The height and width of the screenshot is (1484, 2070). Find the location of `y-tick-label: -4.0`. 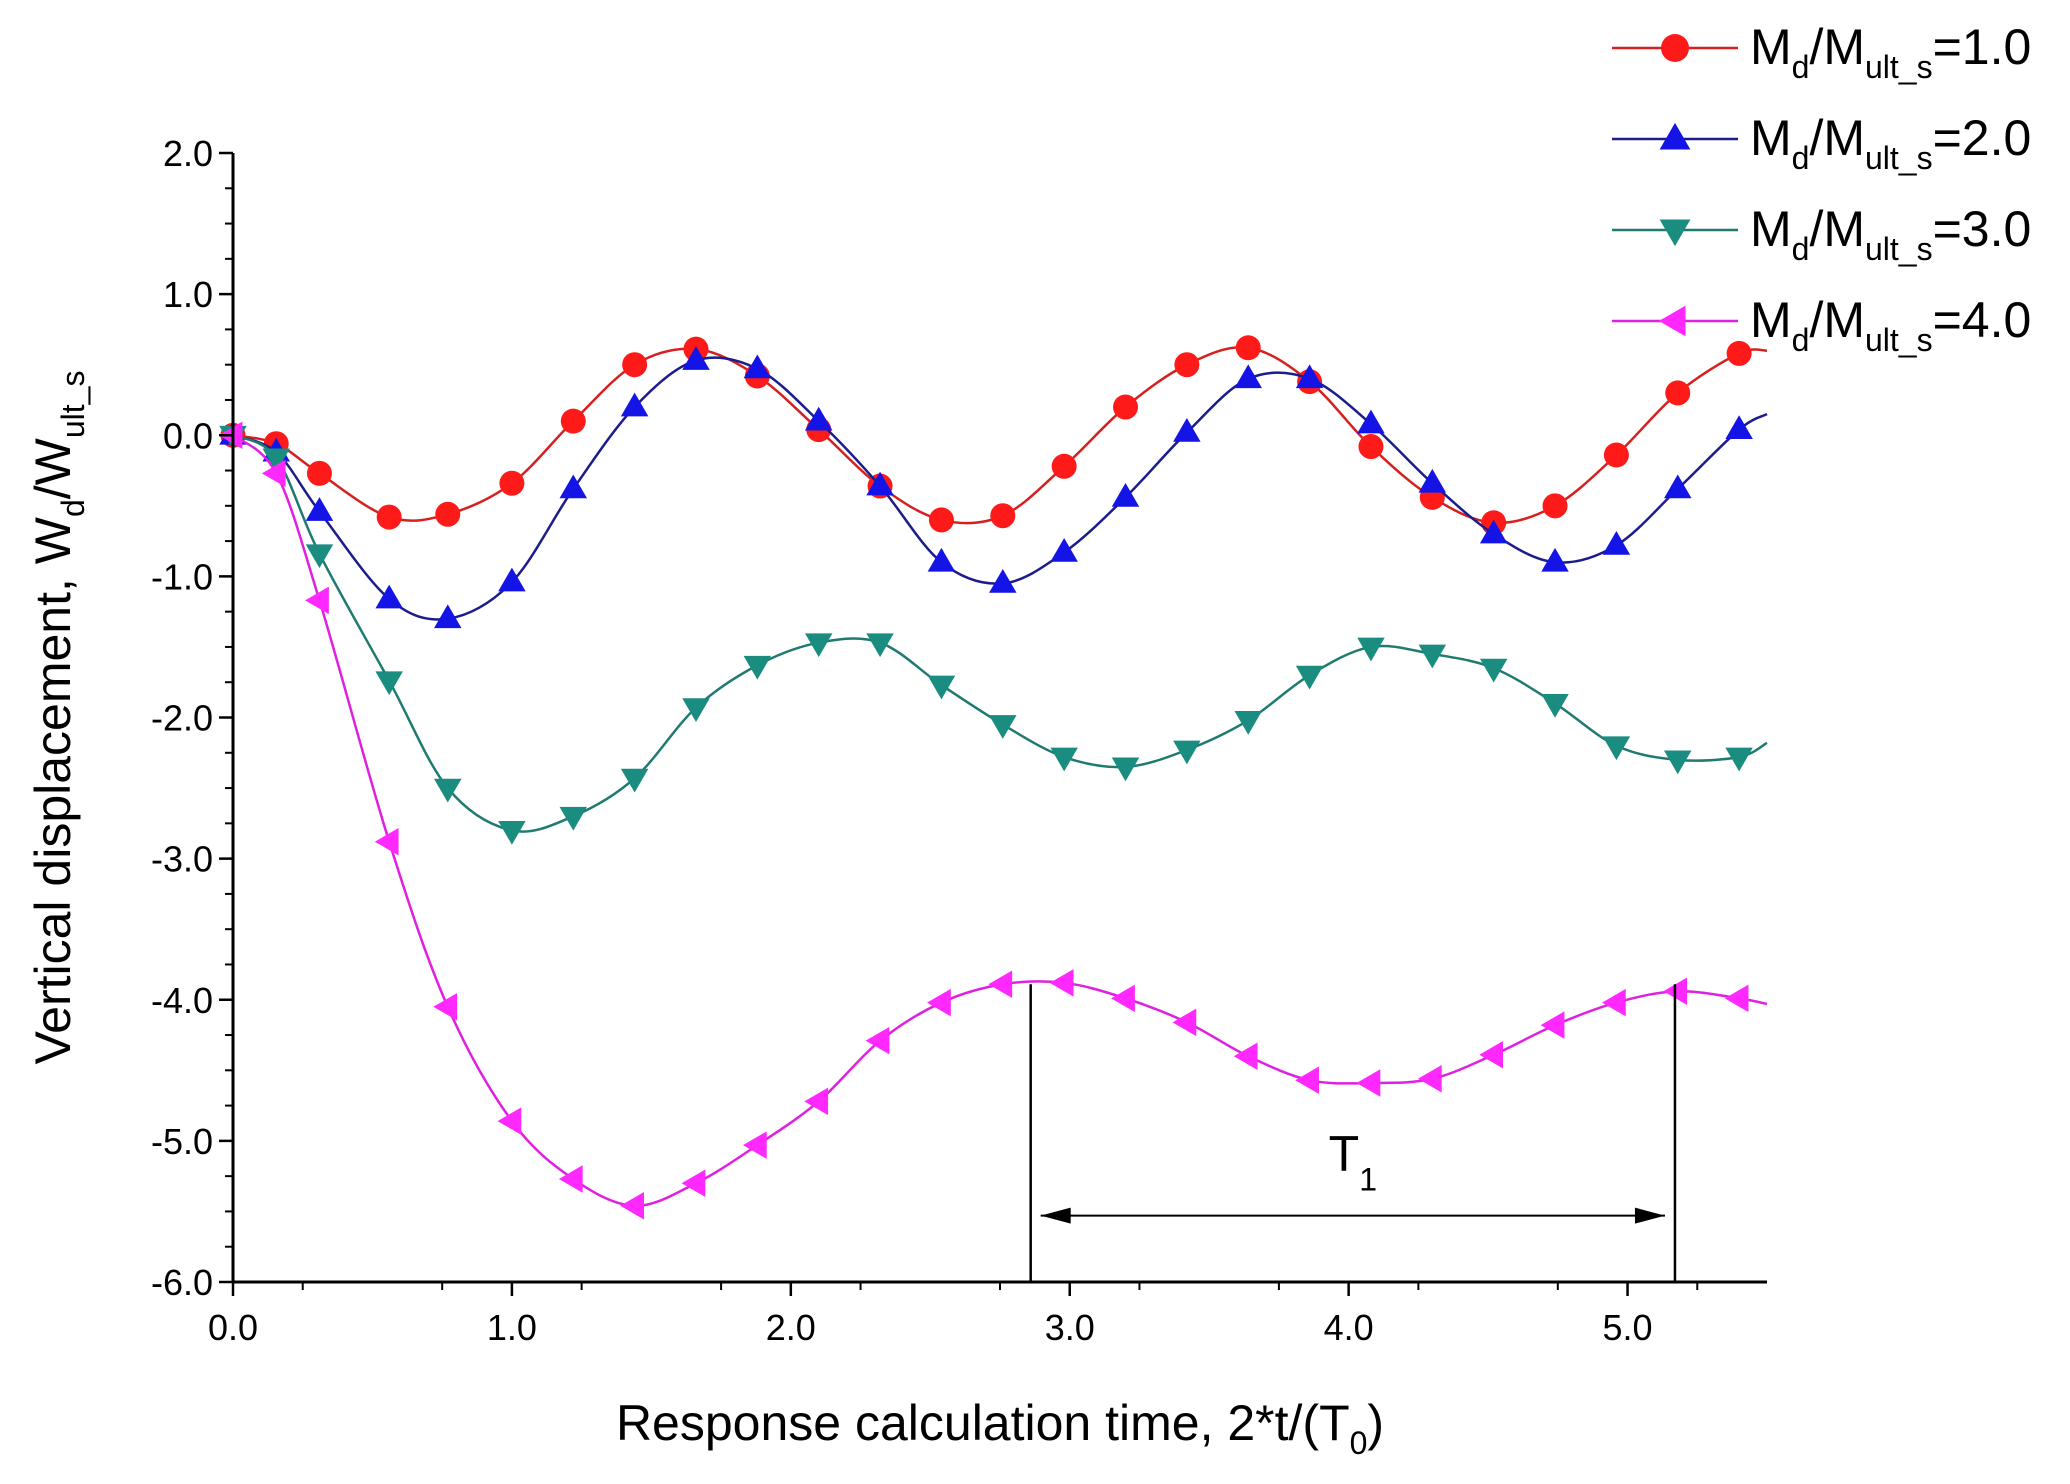

y-tick-label: -4.0 is located at coordinates (182, 1000).